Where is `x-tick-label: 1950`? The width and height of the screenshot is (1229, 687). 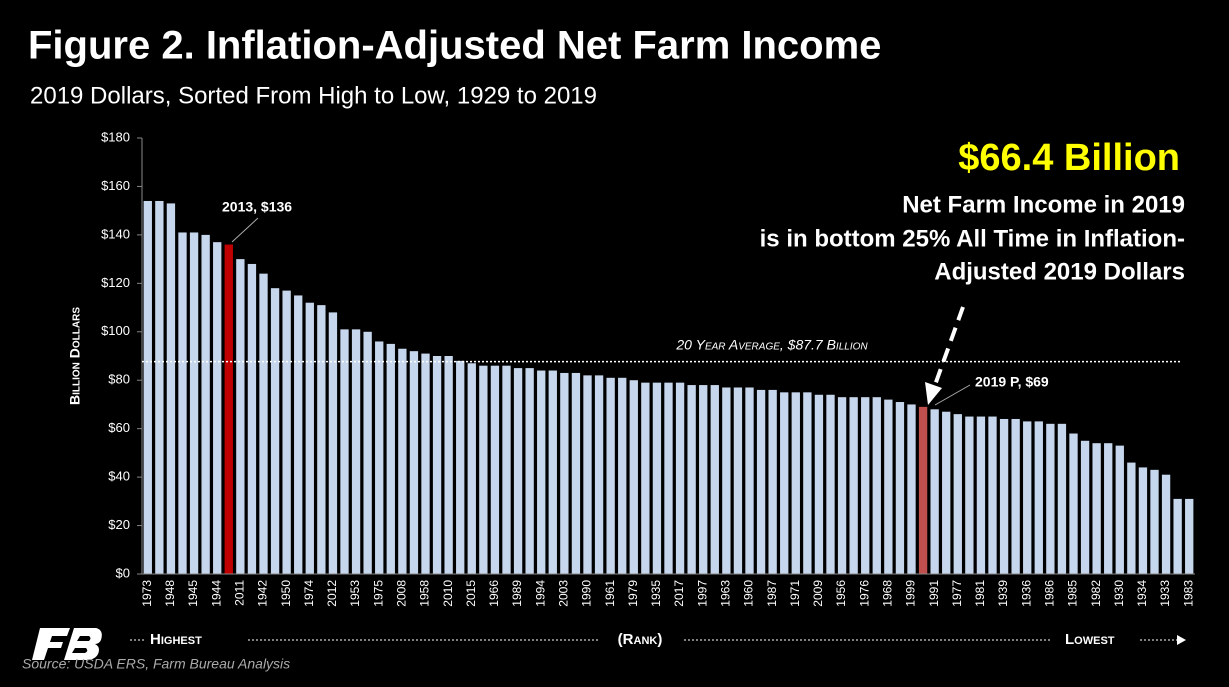 x-tick-label: 1950 is located at coordinates (286, 593).